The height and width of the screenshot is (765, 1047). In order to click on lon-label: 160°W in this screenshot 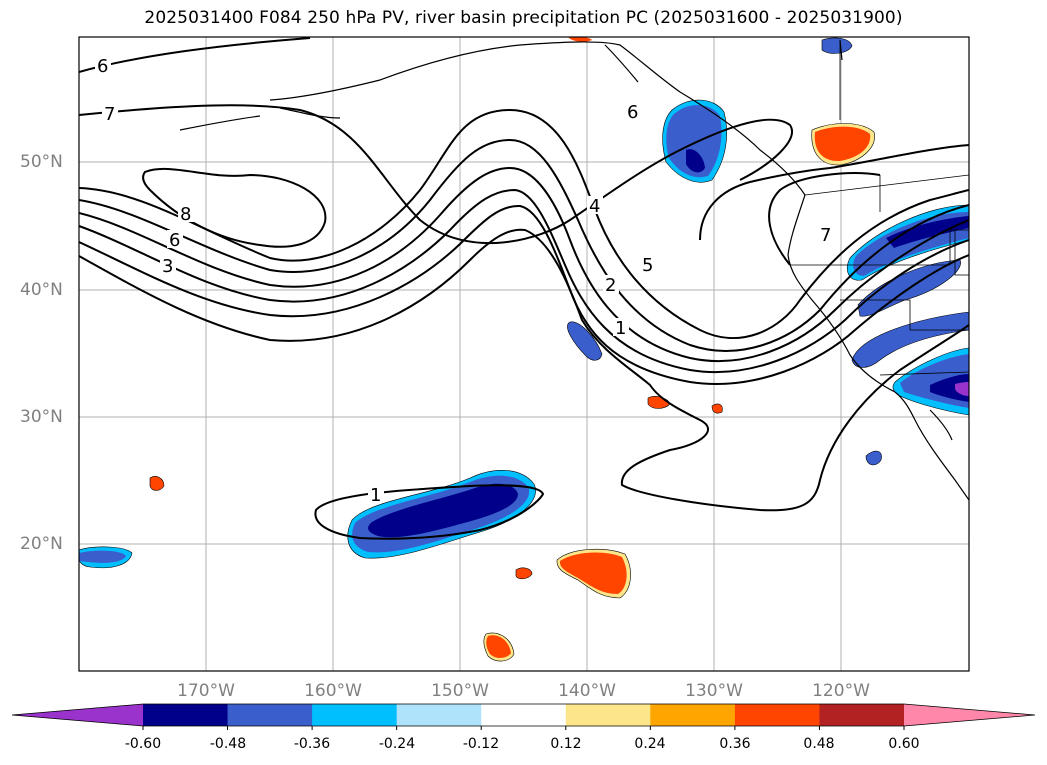, I will do `click(333, 691)`.